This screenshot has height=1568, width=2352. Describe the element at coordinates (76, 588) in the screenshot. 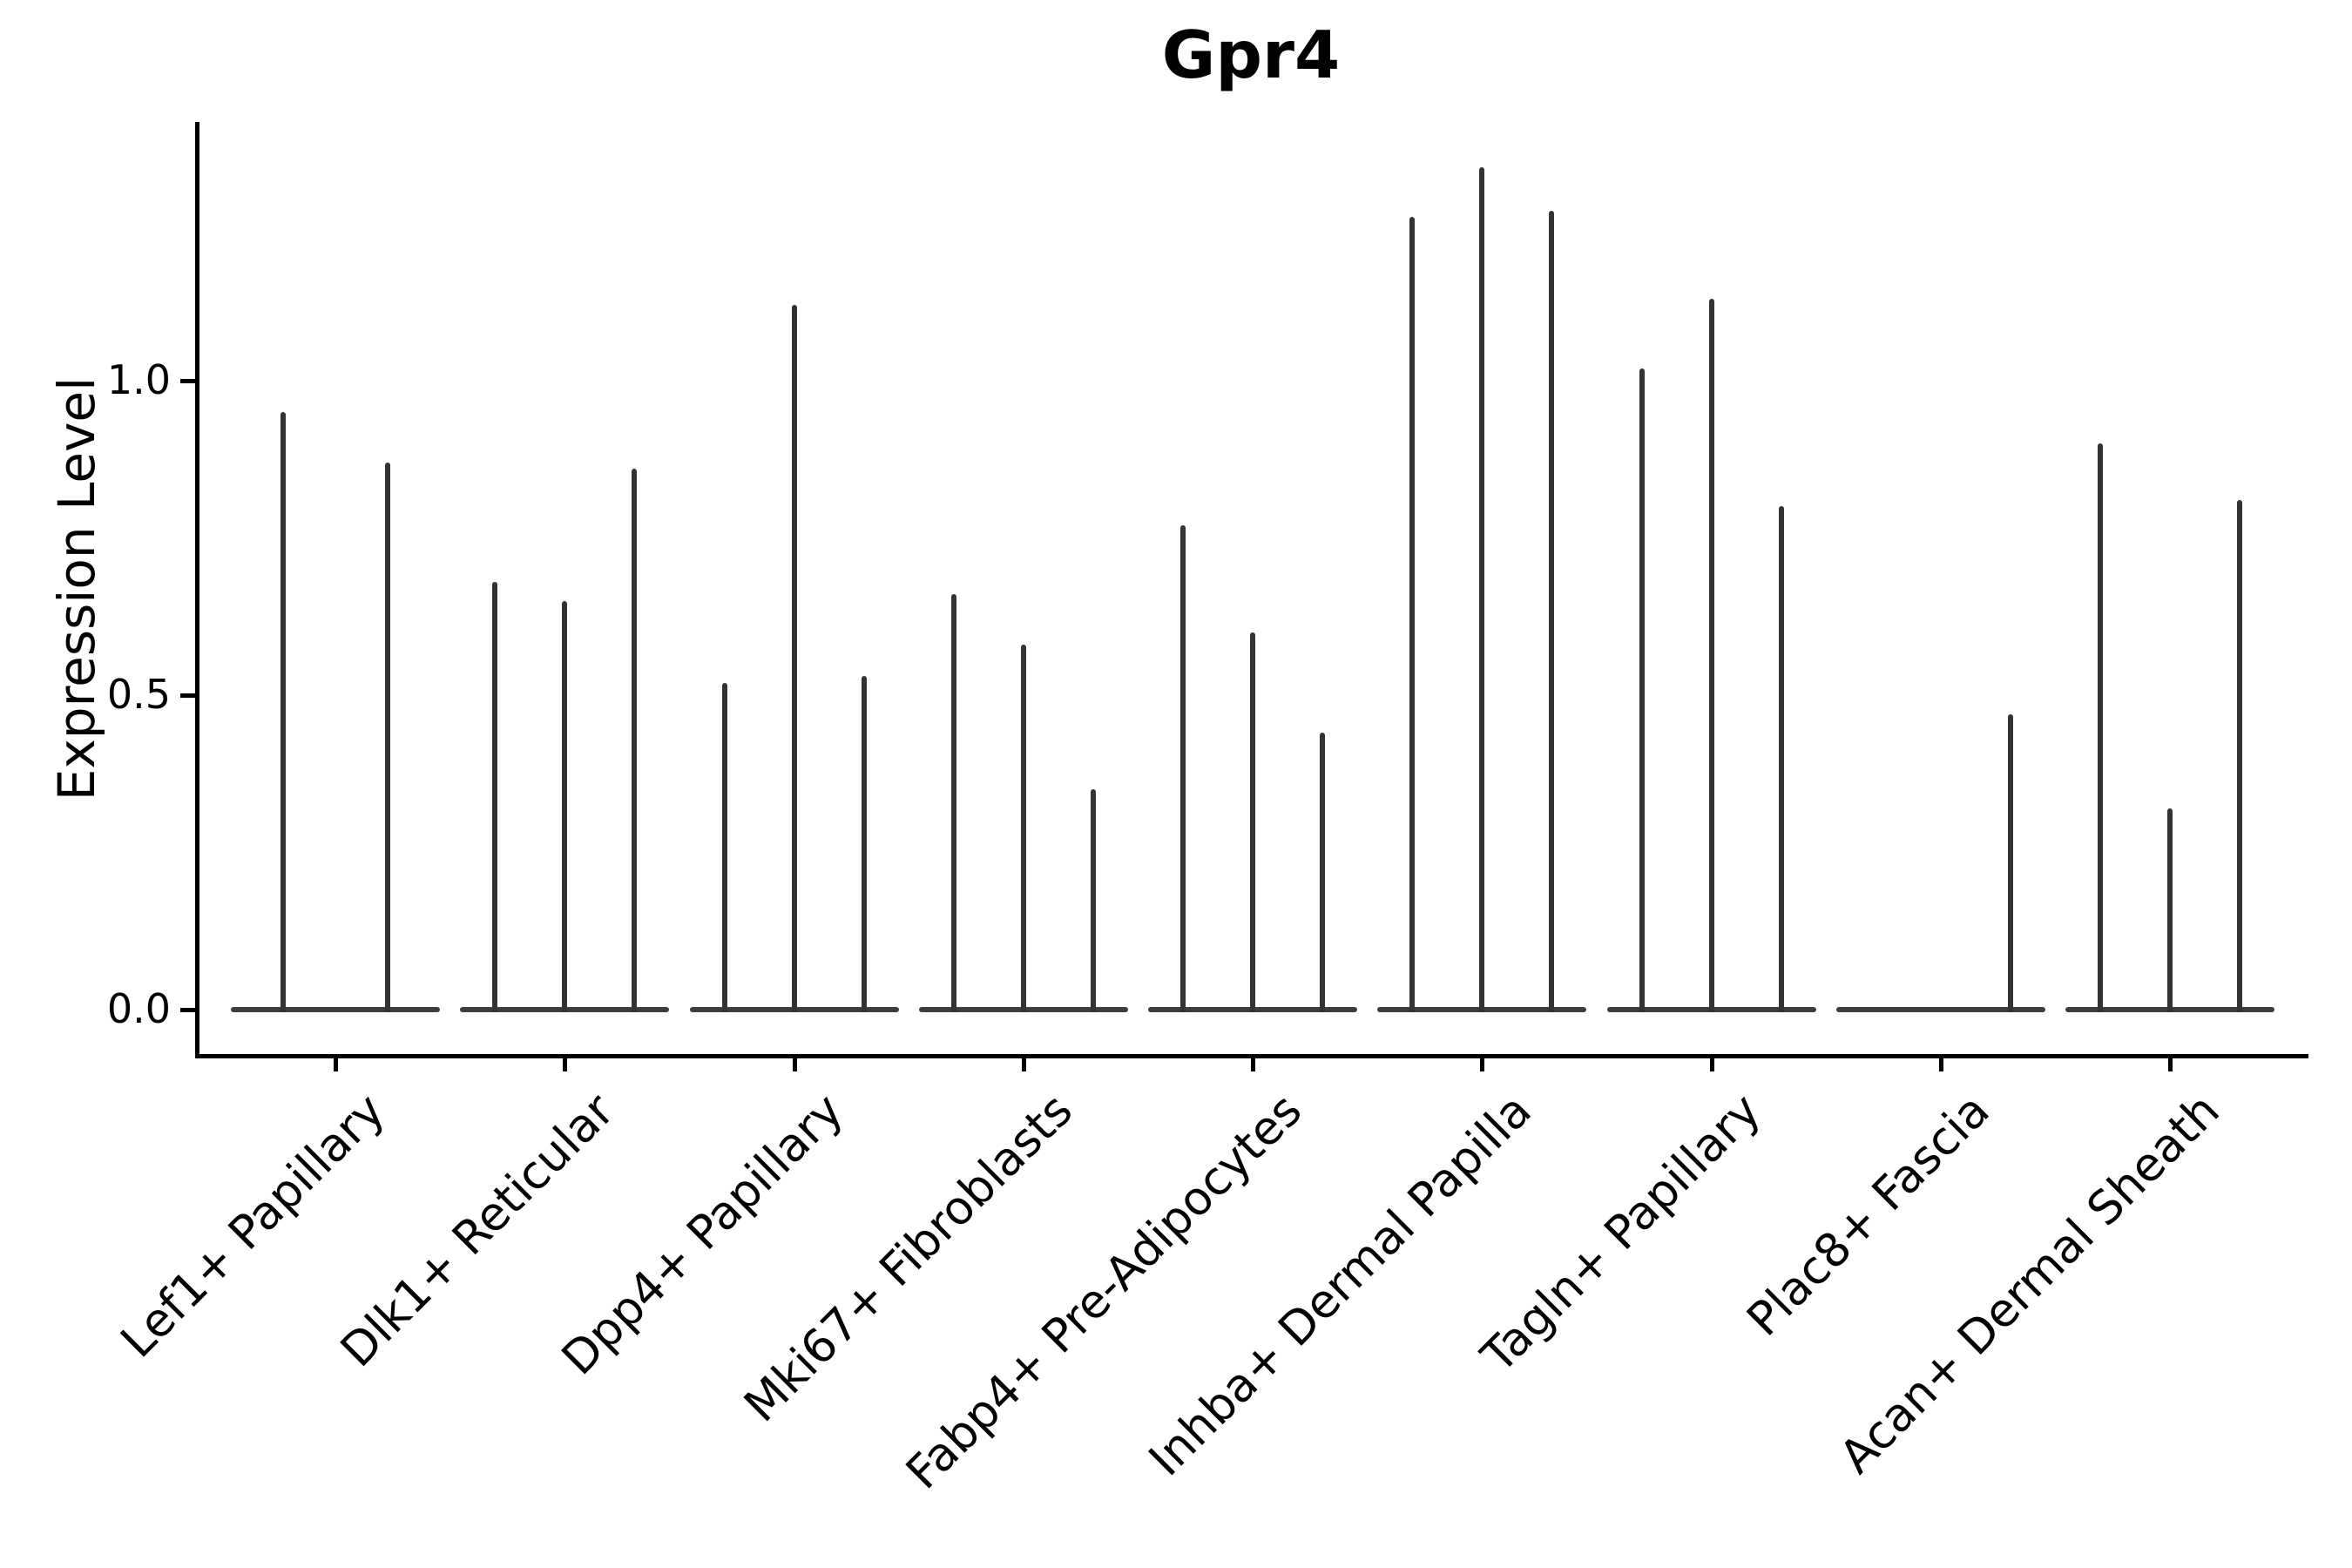

I see `y-axis-label: Expression Level` at that location.